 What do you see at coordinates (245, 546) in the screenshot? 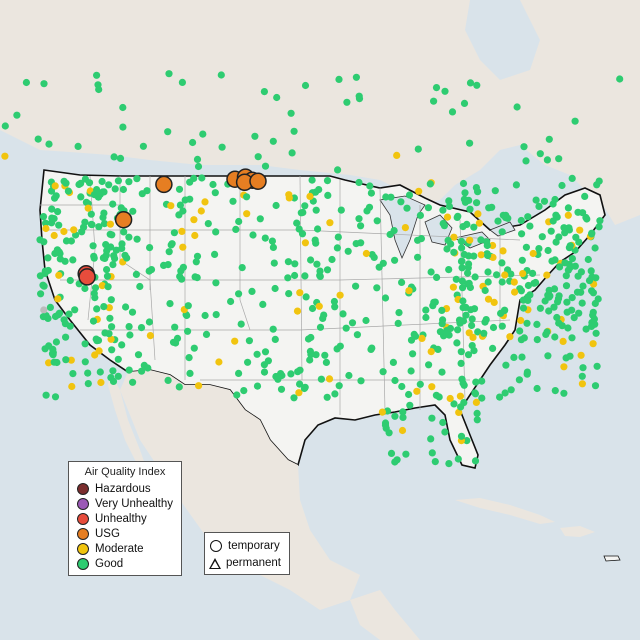
I see `legend-item-temporary: temporary` at bounding box center [245, 546].